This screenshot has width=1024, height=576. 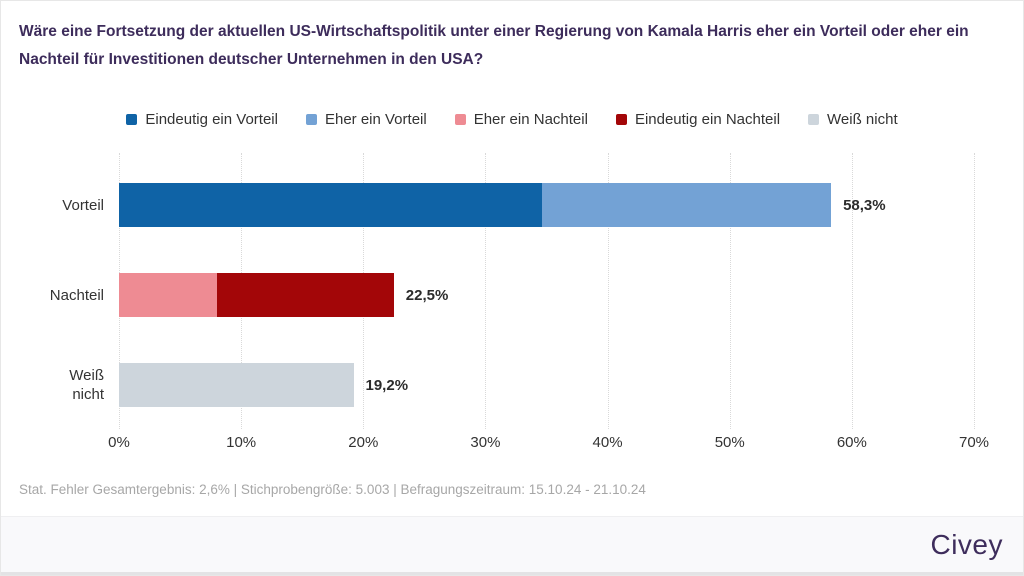 I want to click on legend-label: Eindeutig ein Vorteil, so click(x=211, y=119).